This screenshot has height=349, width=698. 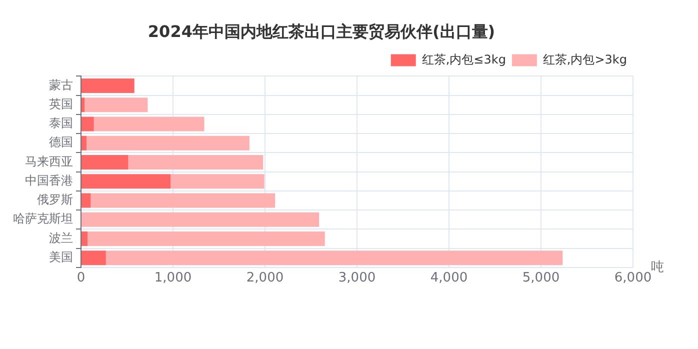 I want to click on y-tick-label: 波兰, so click(x=61, y=237).